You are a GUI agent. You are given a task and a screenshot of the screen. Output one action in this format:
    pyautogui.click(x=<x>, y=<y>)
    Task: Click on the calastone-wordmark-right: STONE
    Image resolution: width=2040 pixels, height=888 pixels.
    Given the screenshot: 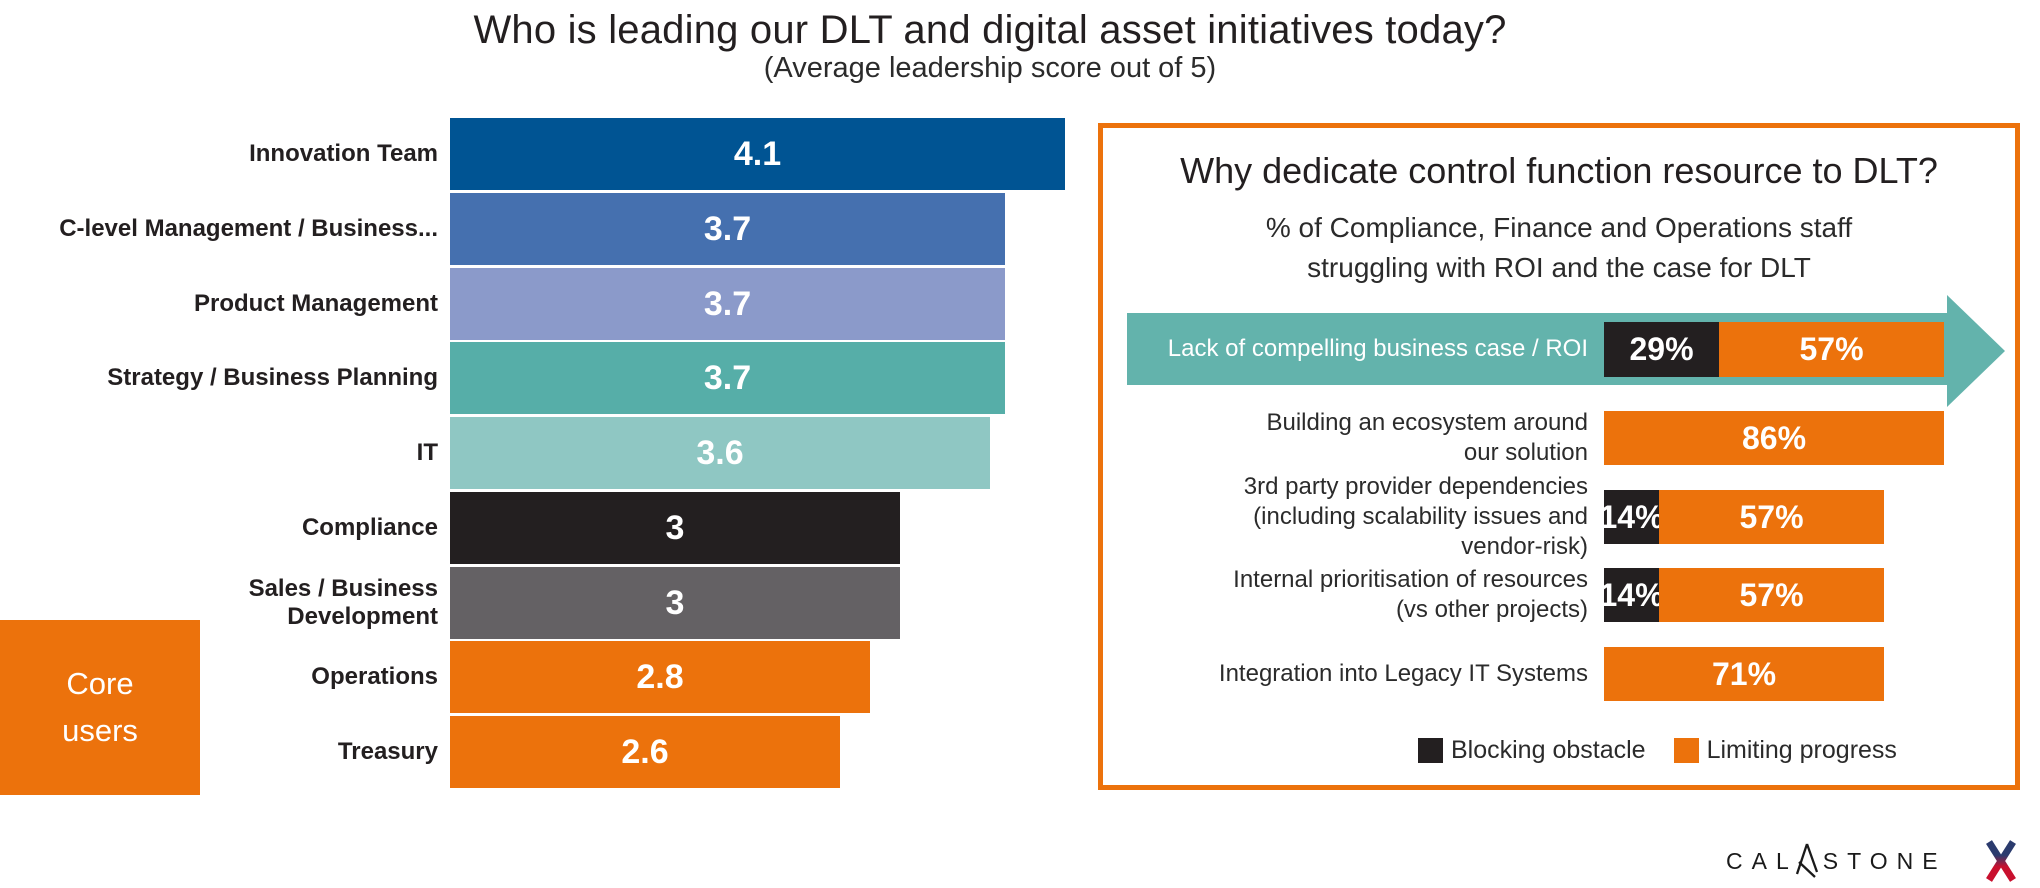 What is the action you would take?
    pyautogui.click(x=1884, y=860)
    